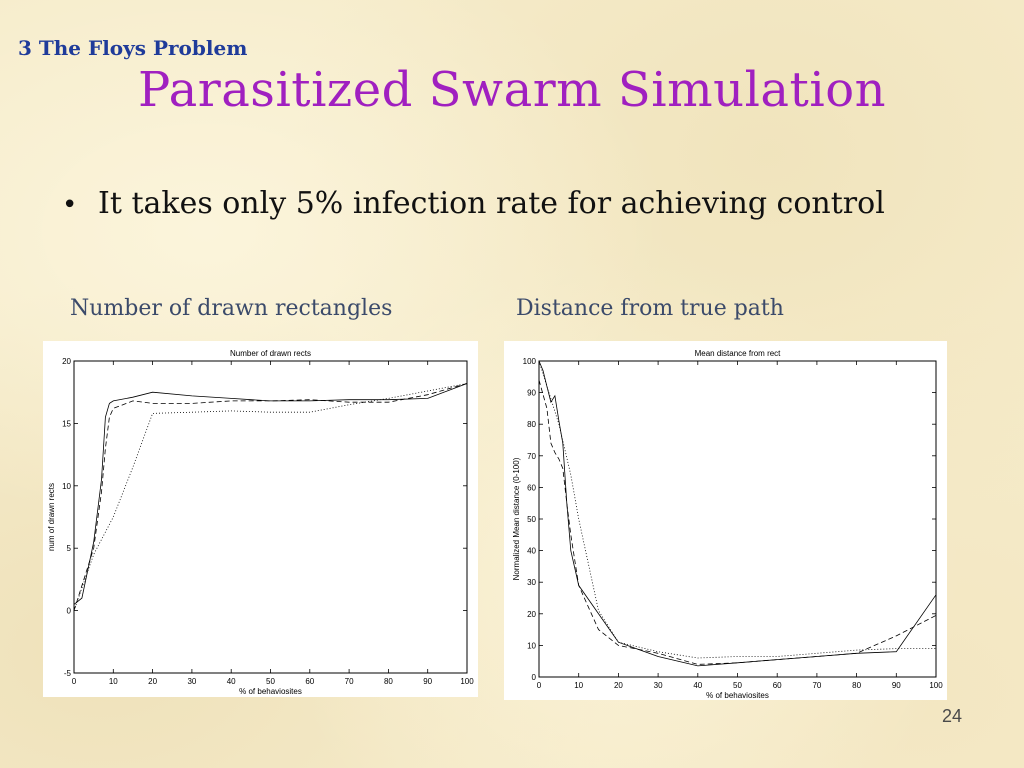  Describe the element at coordinates (531, 582) in the screenshot. I see `y-tick-label: 30` at that location.